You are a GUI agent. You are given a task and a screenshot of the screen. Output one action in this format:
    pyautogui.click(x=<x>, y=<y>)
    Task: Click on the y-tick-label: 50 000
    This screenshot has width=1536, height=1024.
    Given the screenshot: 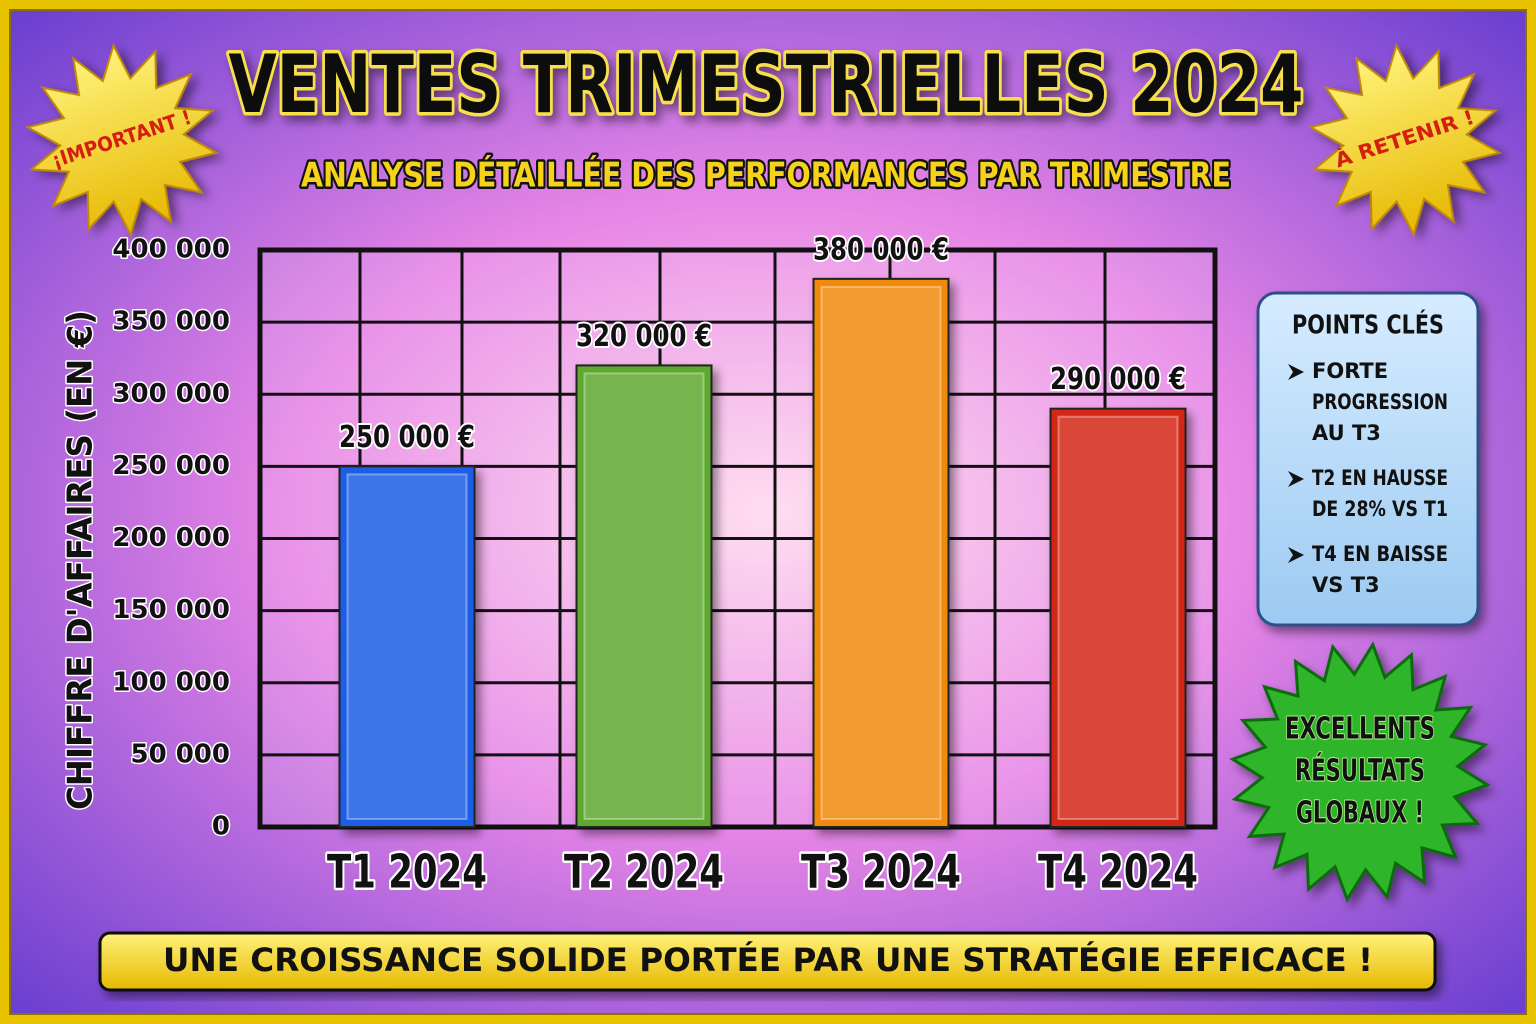 What is the action you would take?
    pyautogui.click(x=180, y=754)
    